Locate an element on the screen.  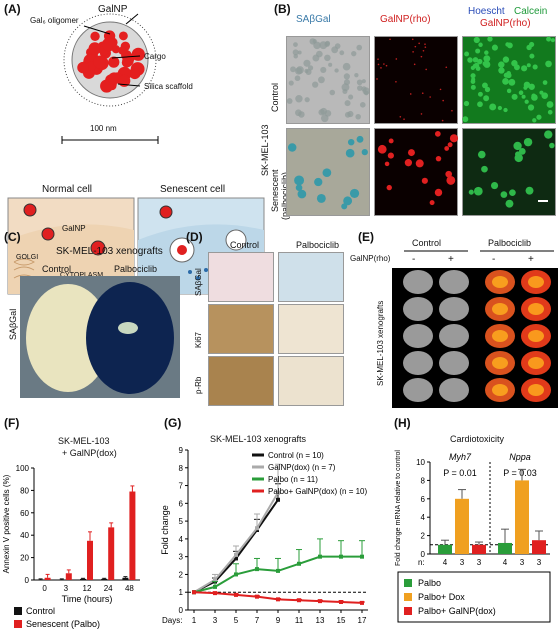
scale-bar is located at coordinates (543, 201).